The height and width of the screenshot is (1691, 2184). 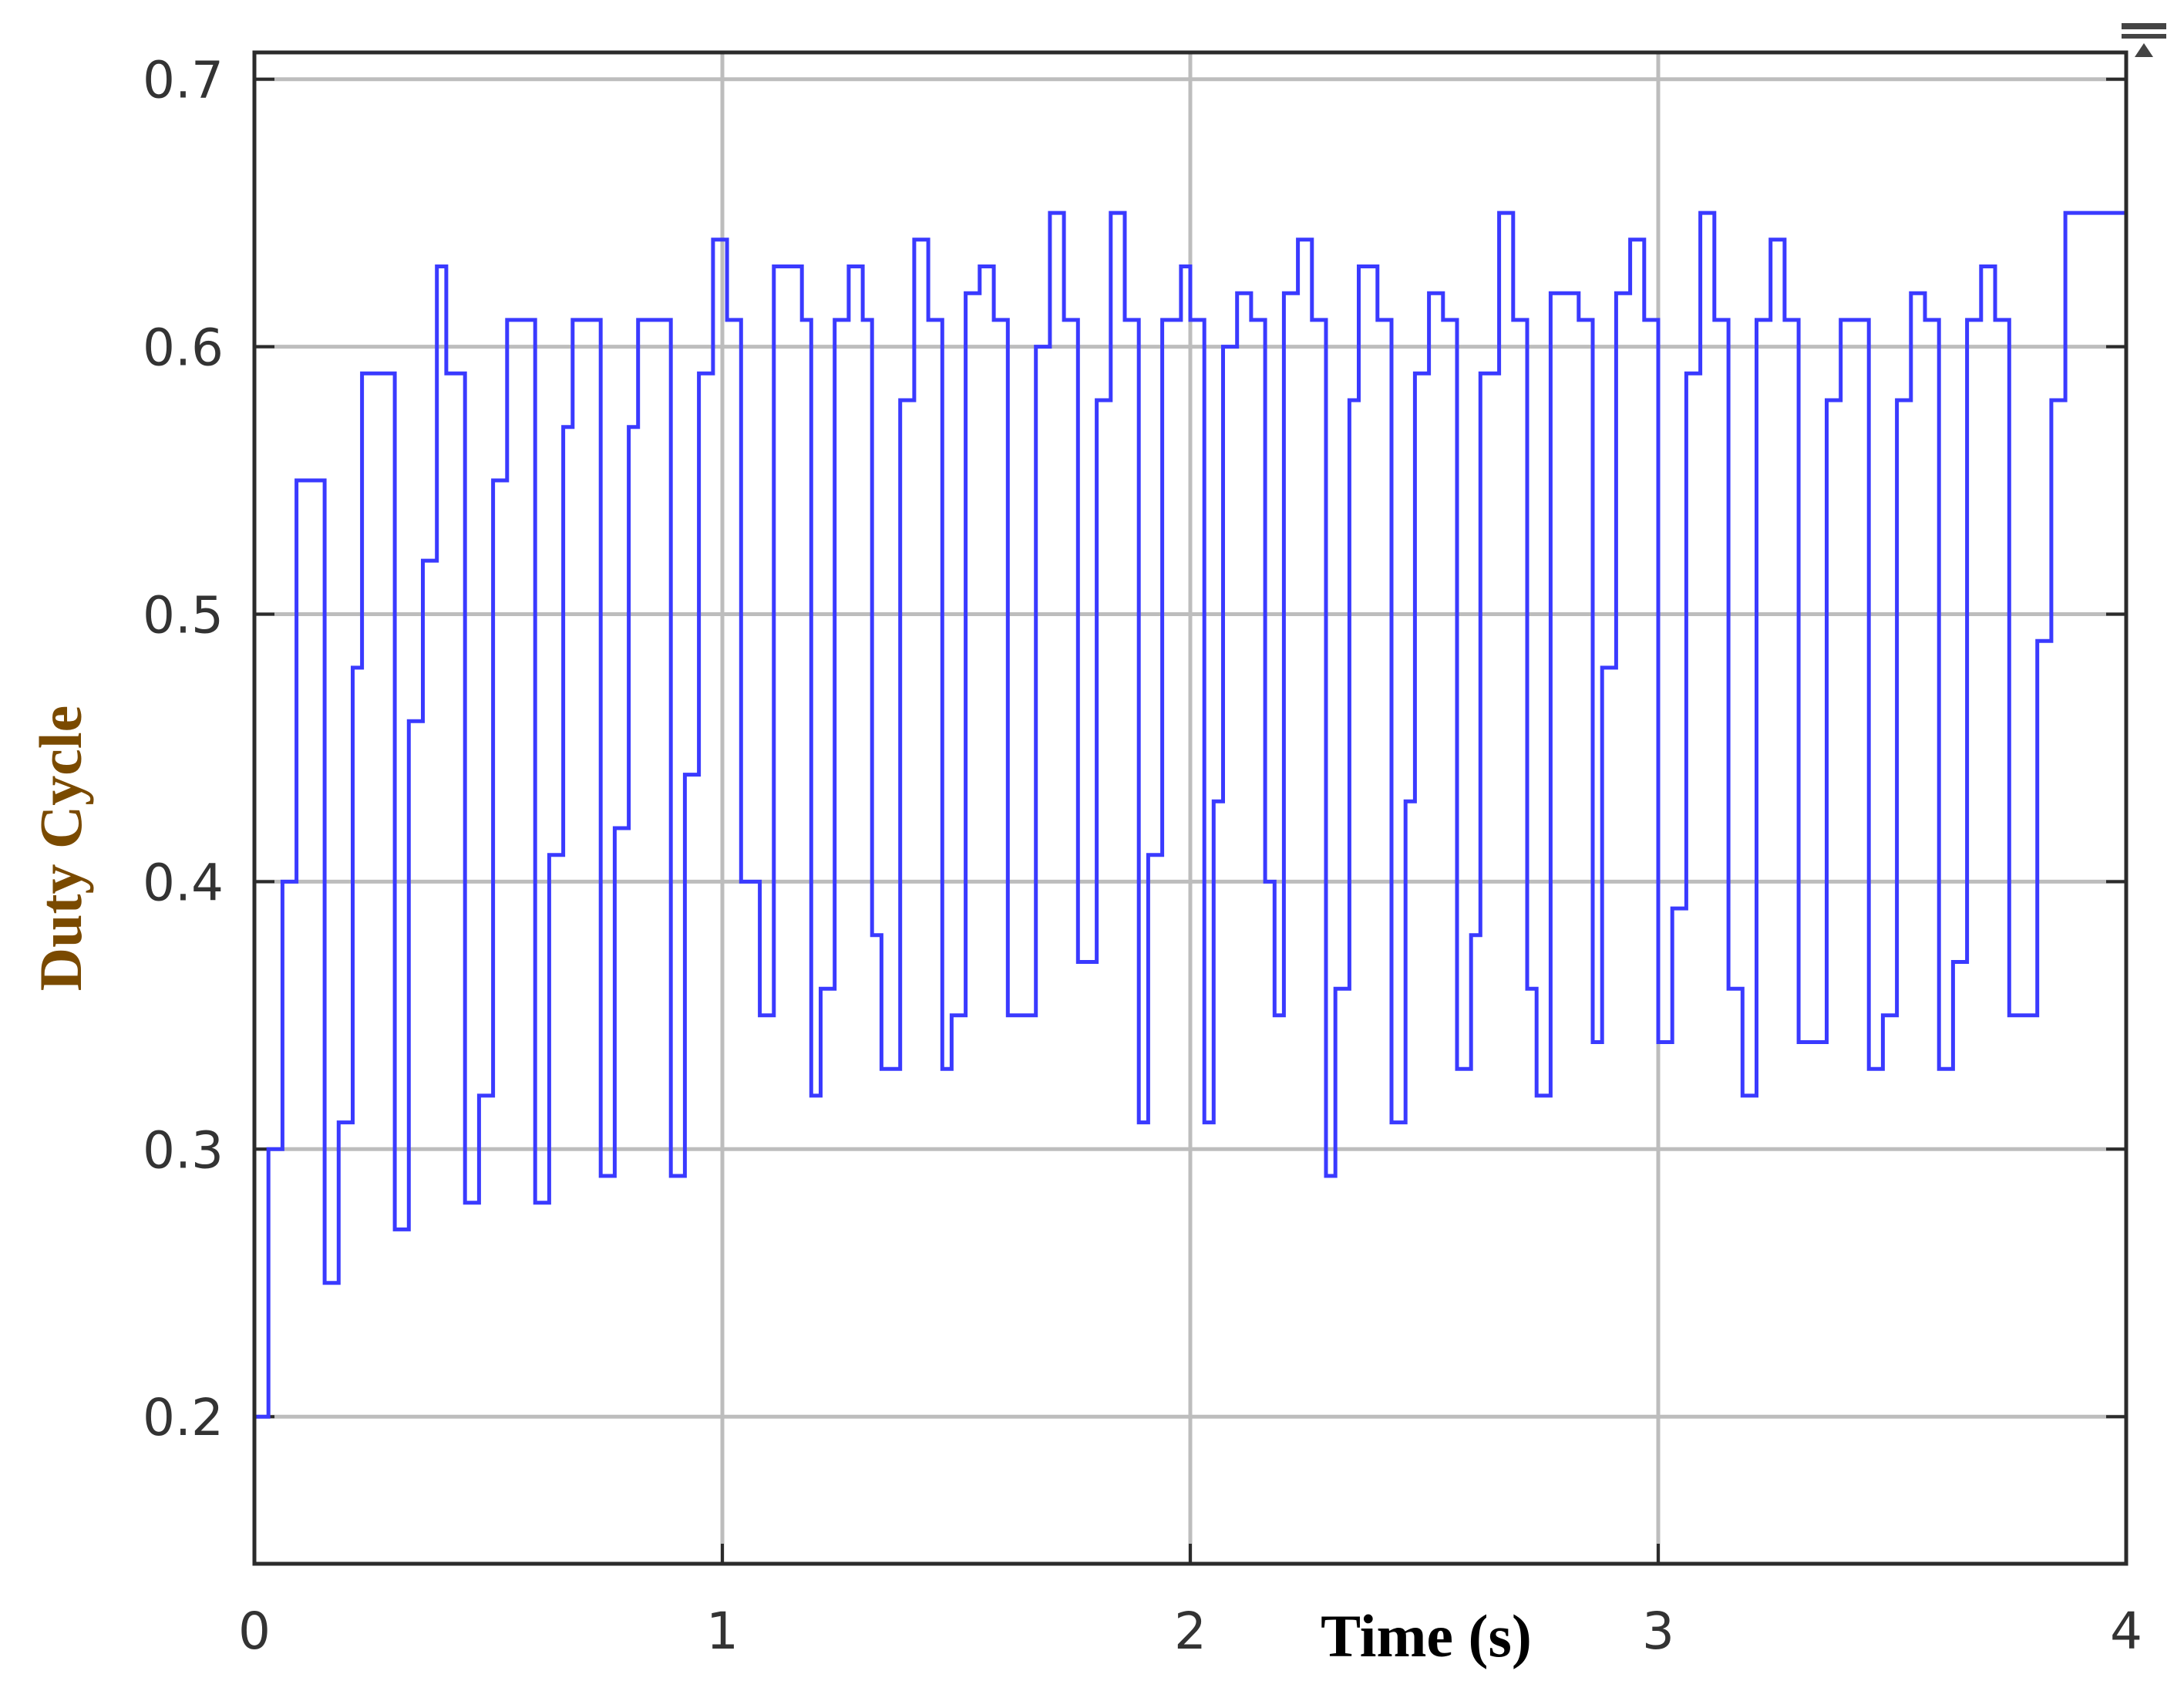 What do you see at coordinates (183, 615) in the screenshot?
I see `y-tick-label: 0.5` at bounding box center [183, 615].